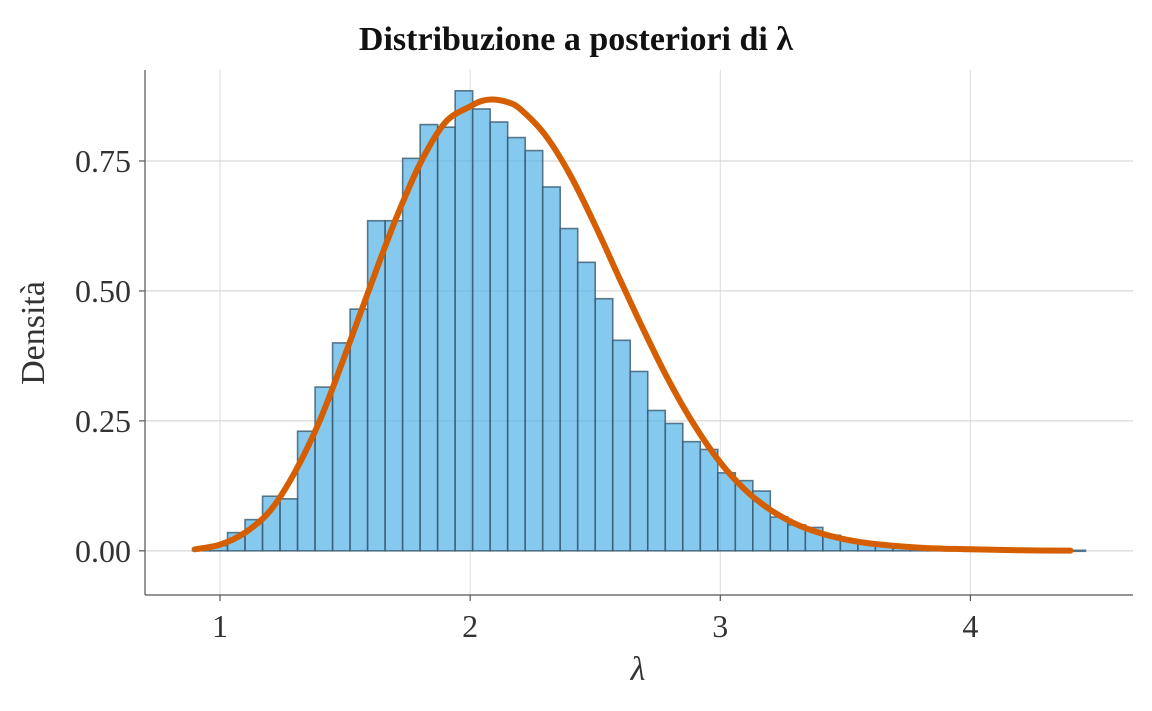 This screenshot has width=1152, height=711. Describe the element at coordinates (970, 626) in the screenshot. I see `x-tick-label: 4` at that location.